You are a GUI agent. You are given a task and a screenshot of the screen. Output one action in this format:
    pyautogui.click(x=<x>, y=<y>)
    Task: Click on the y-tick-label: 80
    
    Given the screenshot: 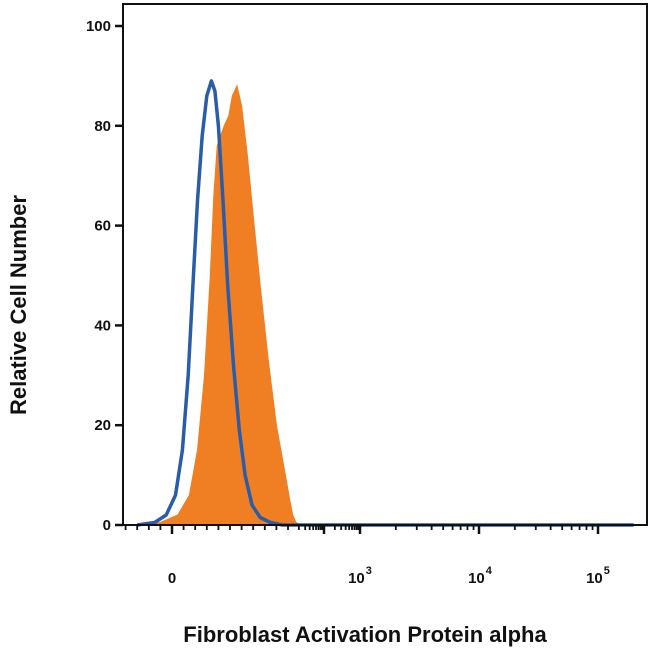 What is the action you would take?
    pyautogui.click(x=102, y=126)
    